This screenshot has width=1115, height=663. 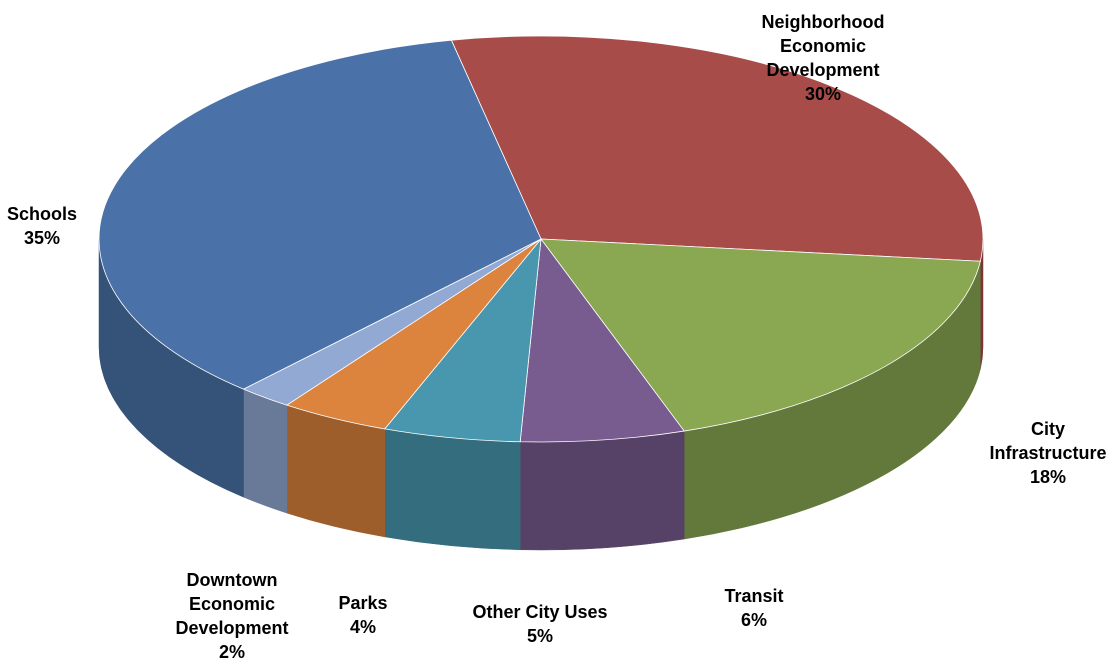 I want to click on slice-label-percent: 6%, so click(x=754, y=620).